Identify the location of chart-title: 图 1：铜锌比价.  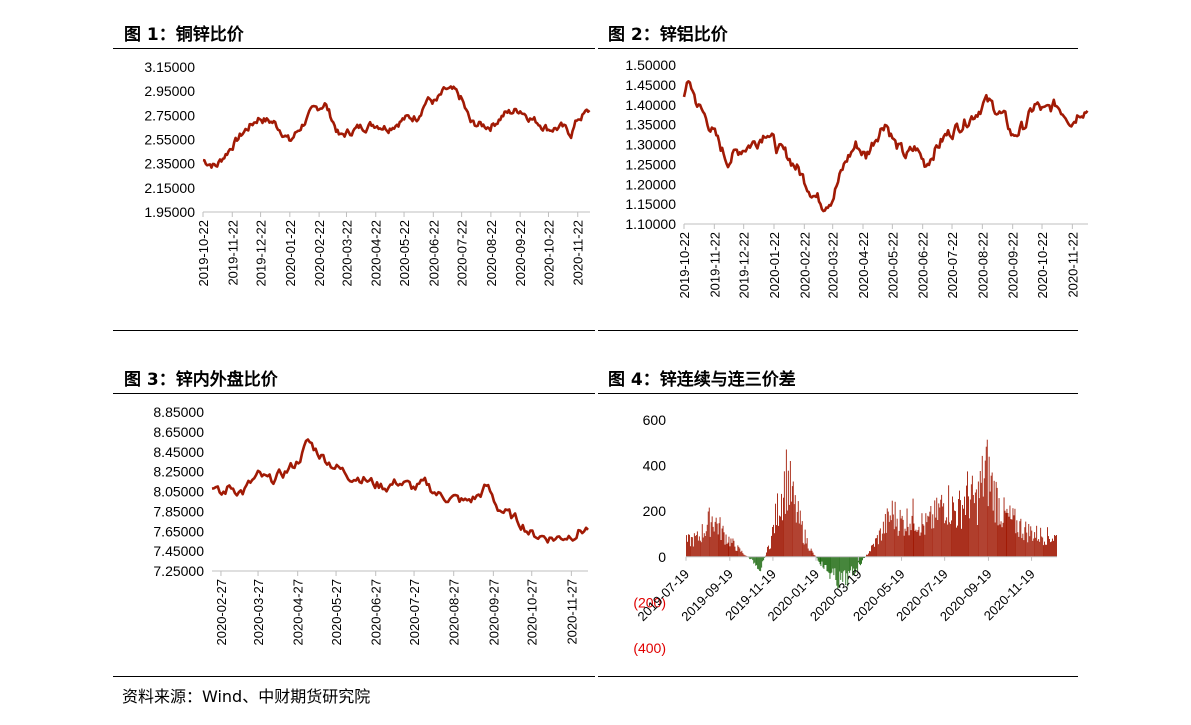
(184, 35).